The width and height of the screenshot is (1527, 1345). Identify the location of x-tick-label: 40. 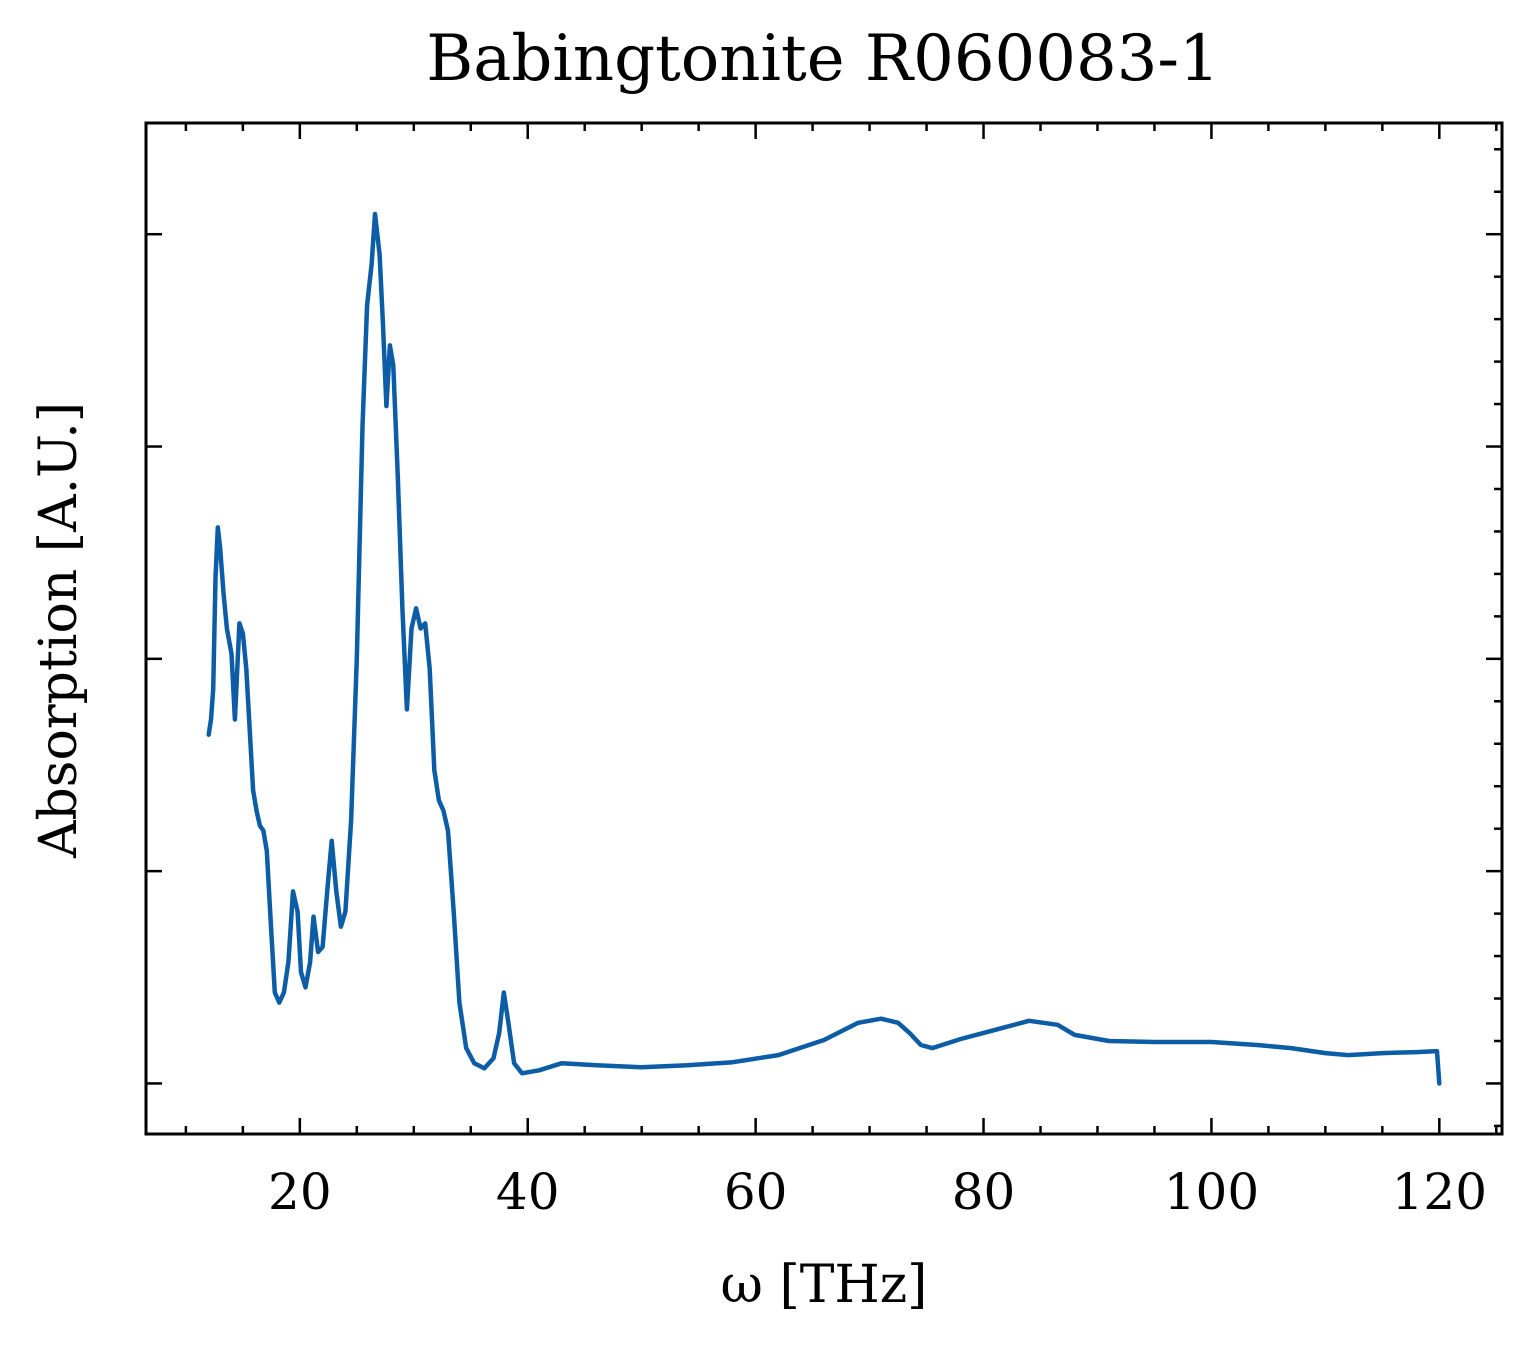
(528, 1192).